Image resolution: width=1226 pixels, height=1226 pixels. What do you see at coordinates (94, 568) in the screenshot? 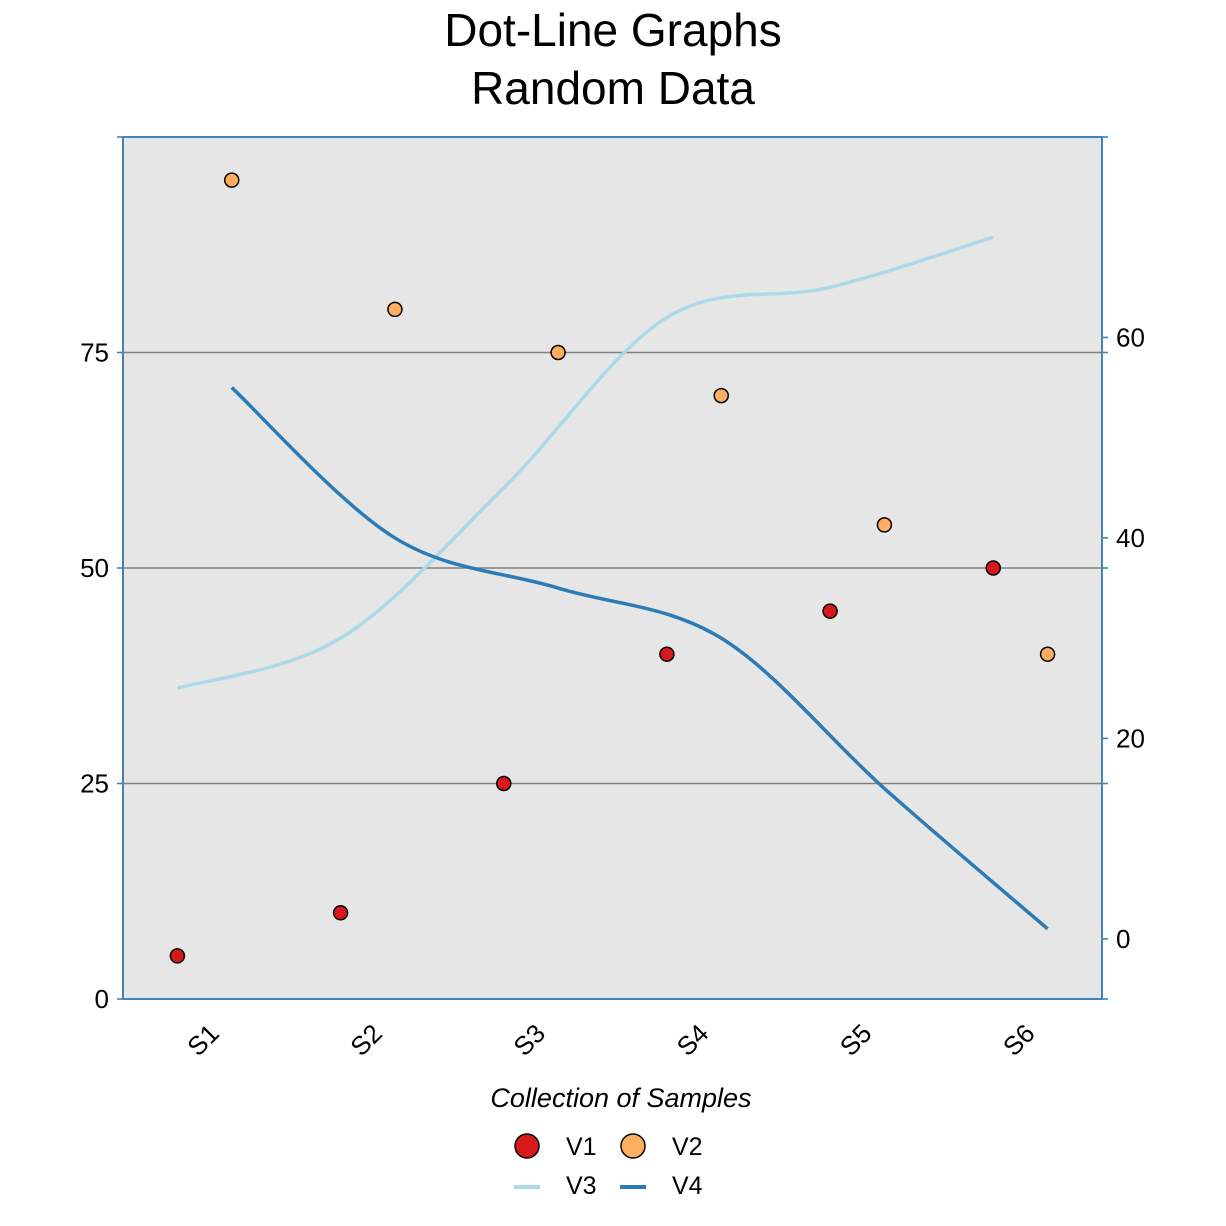
I see `y-tick-label: 50` at bounding box center [94, 568].